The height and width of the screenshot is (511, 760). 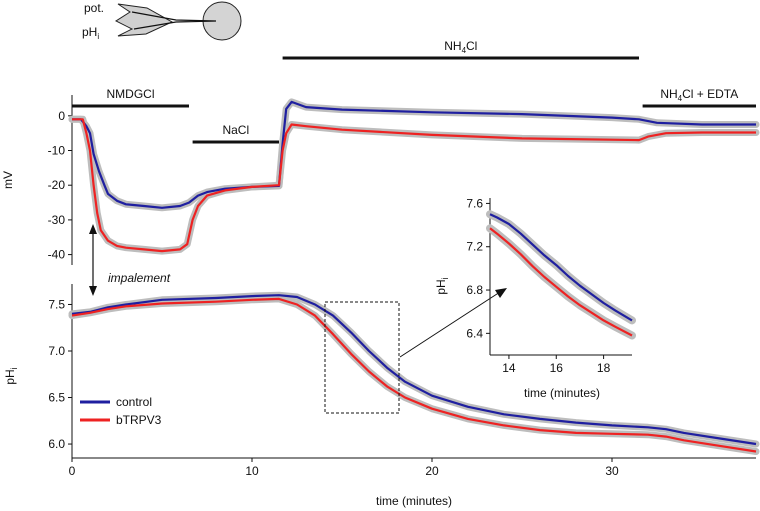 What do you see at coordinates (94, 8) in the screenshot?
I see `schematic-label-pot: pot.` at bounding box center [94, 8].